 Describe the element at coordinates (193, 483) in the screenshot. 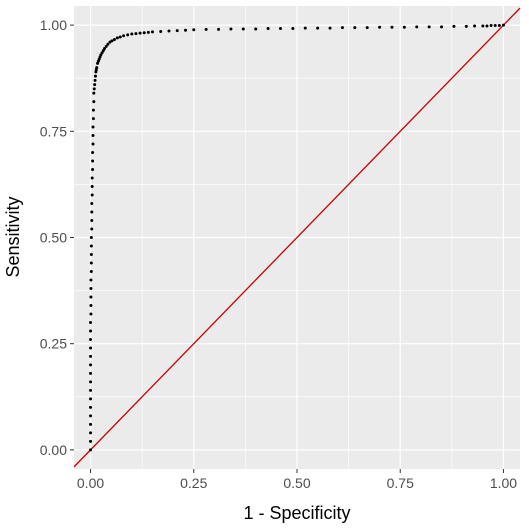

I see `x-tick-label: 0.25` at that location.